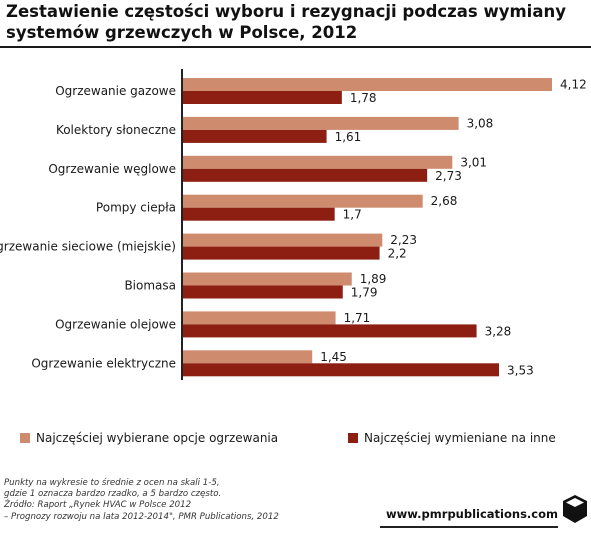 This screenshot has height=536, width=591. Describe the element at coordinates (460, 438) in the screenshot. I see `legend-item-replaced-label: Najczęściej wymieniane na inne` at that location.